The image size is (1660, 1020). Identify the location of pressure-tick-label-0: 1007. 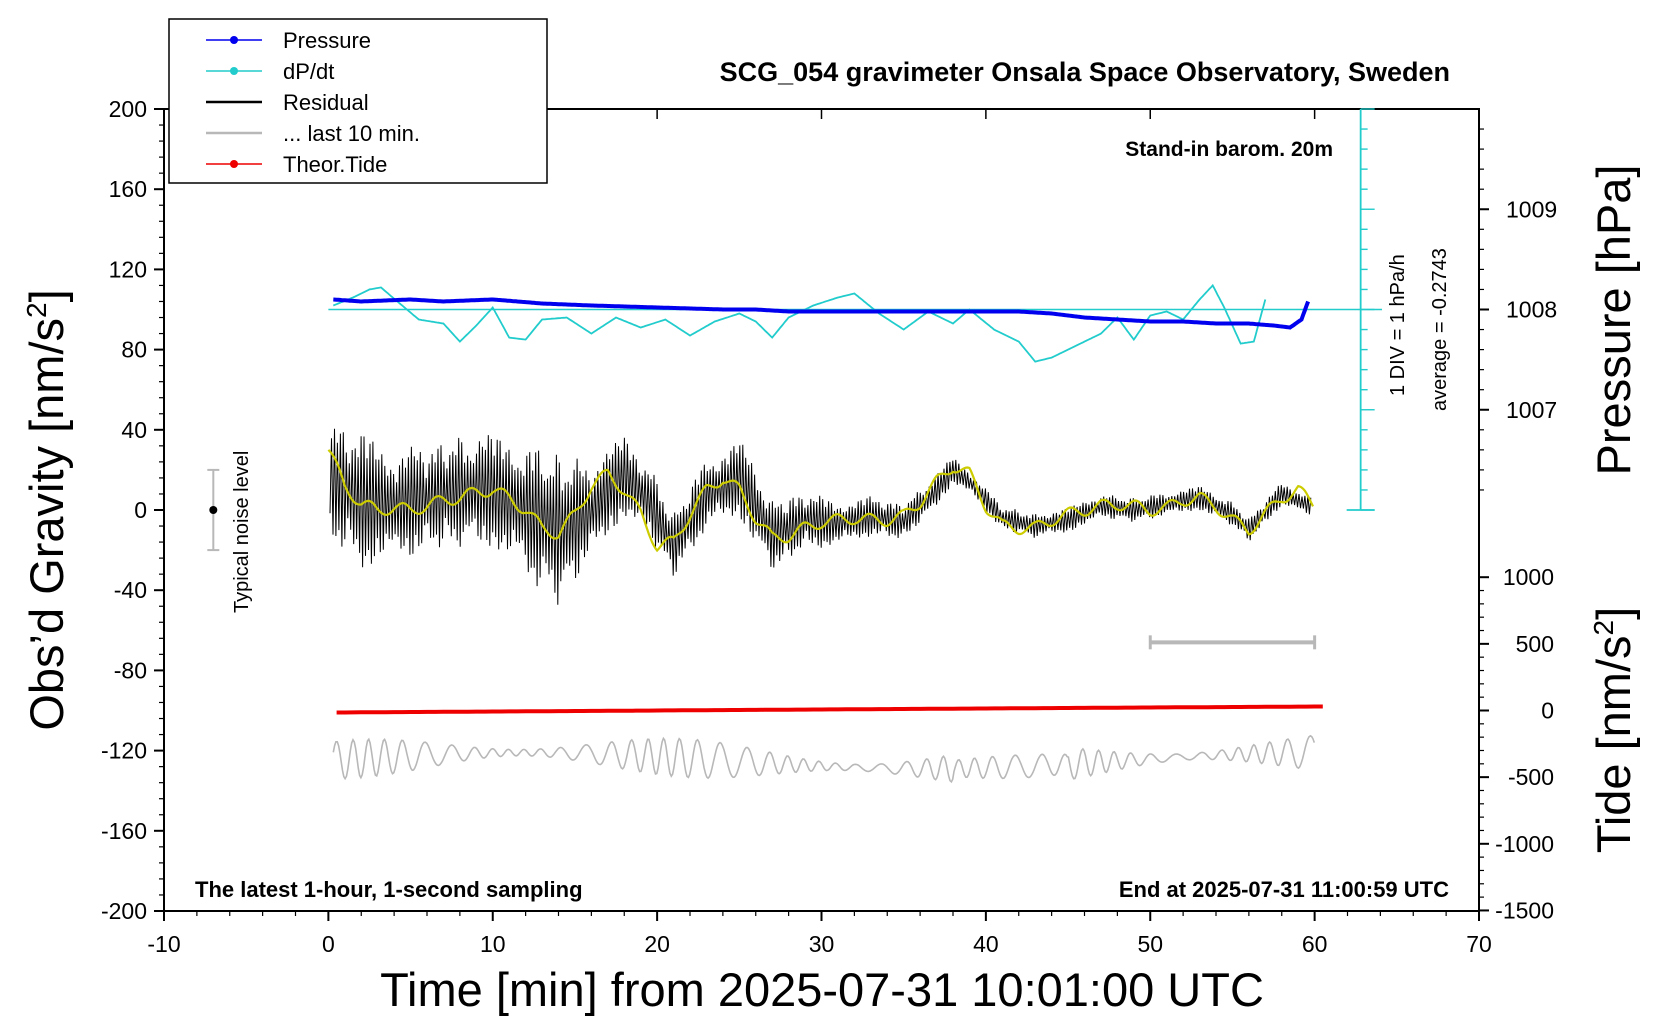
(1531, 410).